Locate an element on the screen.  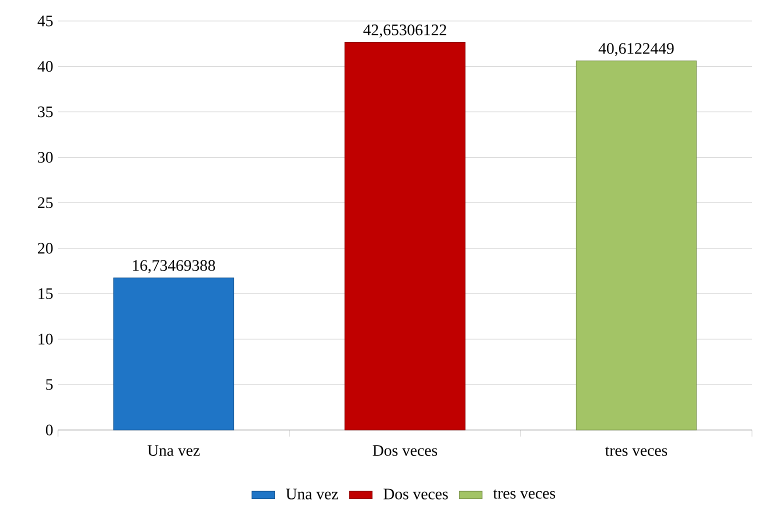
y-tick-label: 10 is located at coordinates (45, 339).